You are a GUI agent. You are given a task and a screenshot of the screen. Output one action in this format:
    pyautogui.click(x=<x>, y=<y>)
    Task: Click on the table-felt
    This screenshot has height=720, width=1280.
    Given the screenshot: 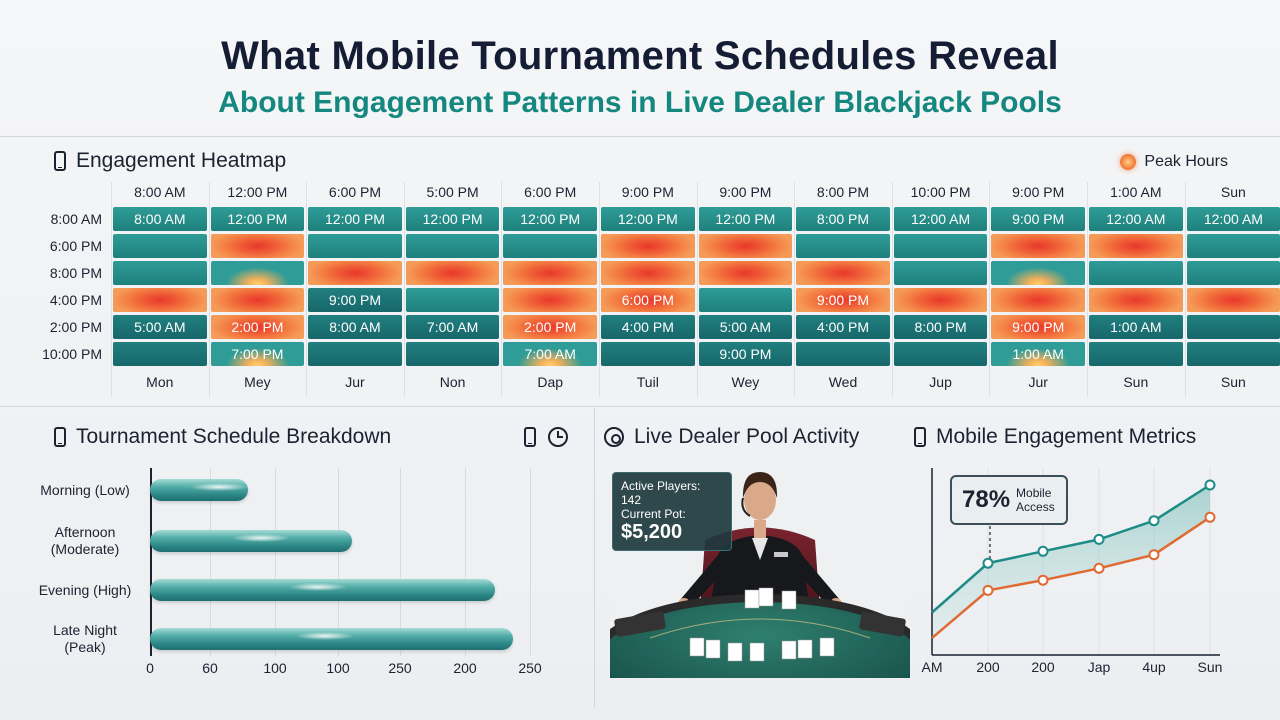 What is the action you would take?
    pyautogui.click(x=760, y=638)
    